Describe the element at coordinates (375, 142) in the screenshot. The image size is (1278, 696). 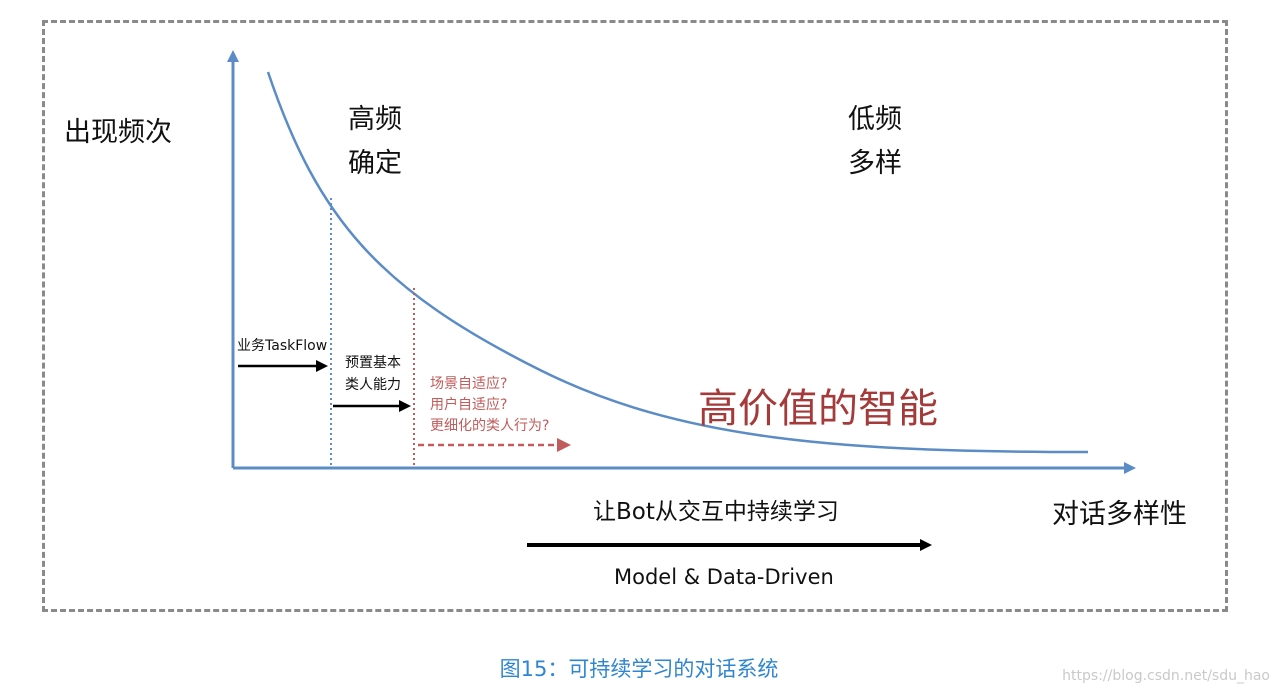
I see `zone-high-frequency: 高频 确定` at that location.